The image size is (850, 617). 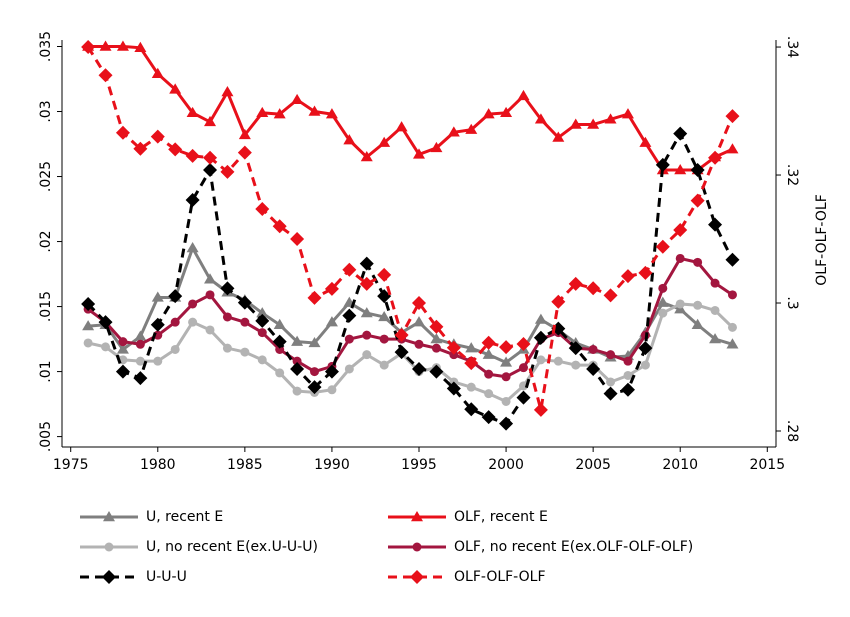 What do you see at coordinates (506, 465) in the screenshot?
I see `x-tick-label: 2000` at bounding box center [506, 465].